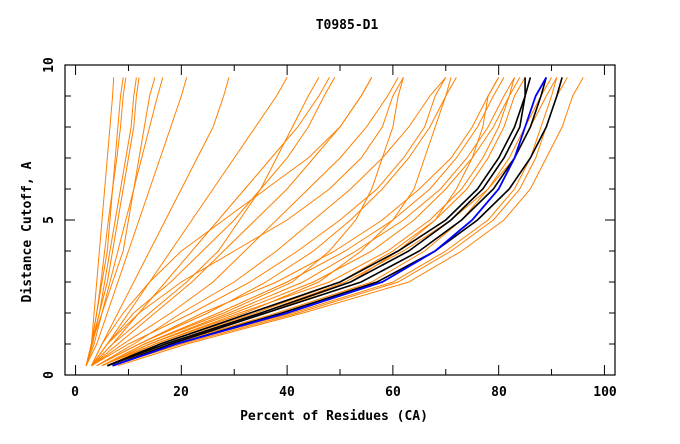 This screenshot has width=680, height=444. What do you see at coordinates (75, 392) in the screenshot?
I see `x-tick-label: 0` at bounding box center [75, 392].